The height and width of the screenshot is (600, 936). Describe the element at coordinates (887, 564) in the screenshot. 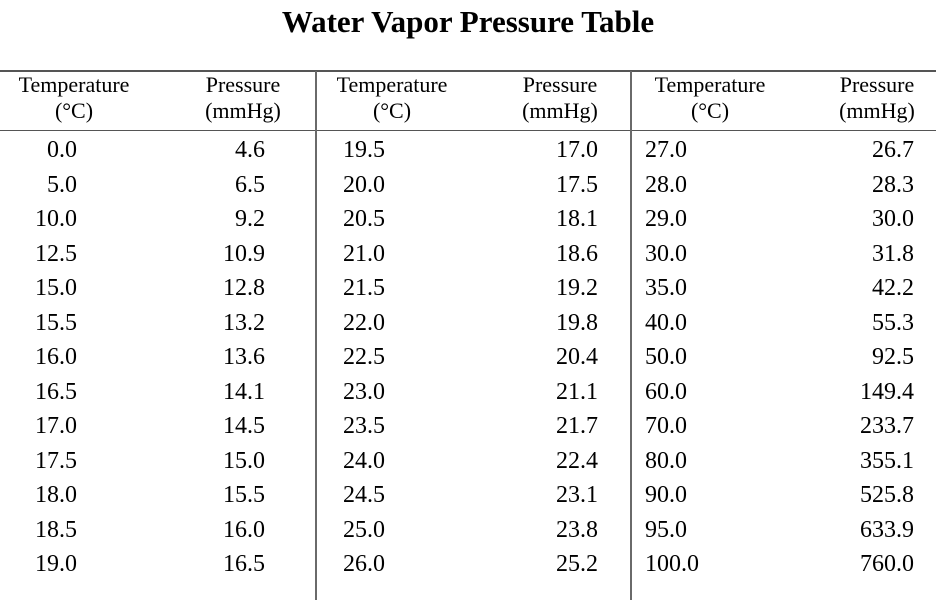

I see `pressure-cell: 760.0` at that location.